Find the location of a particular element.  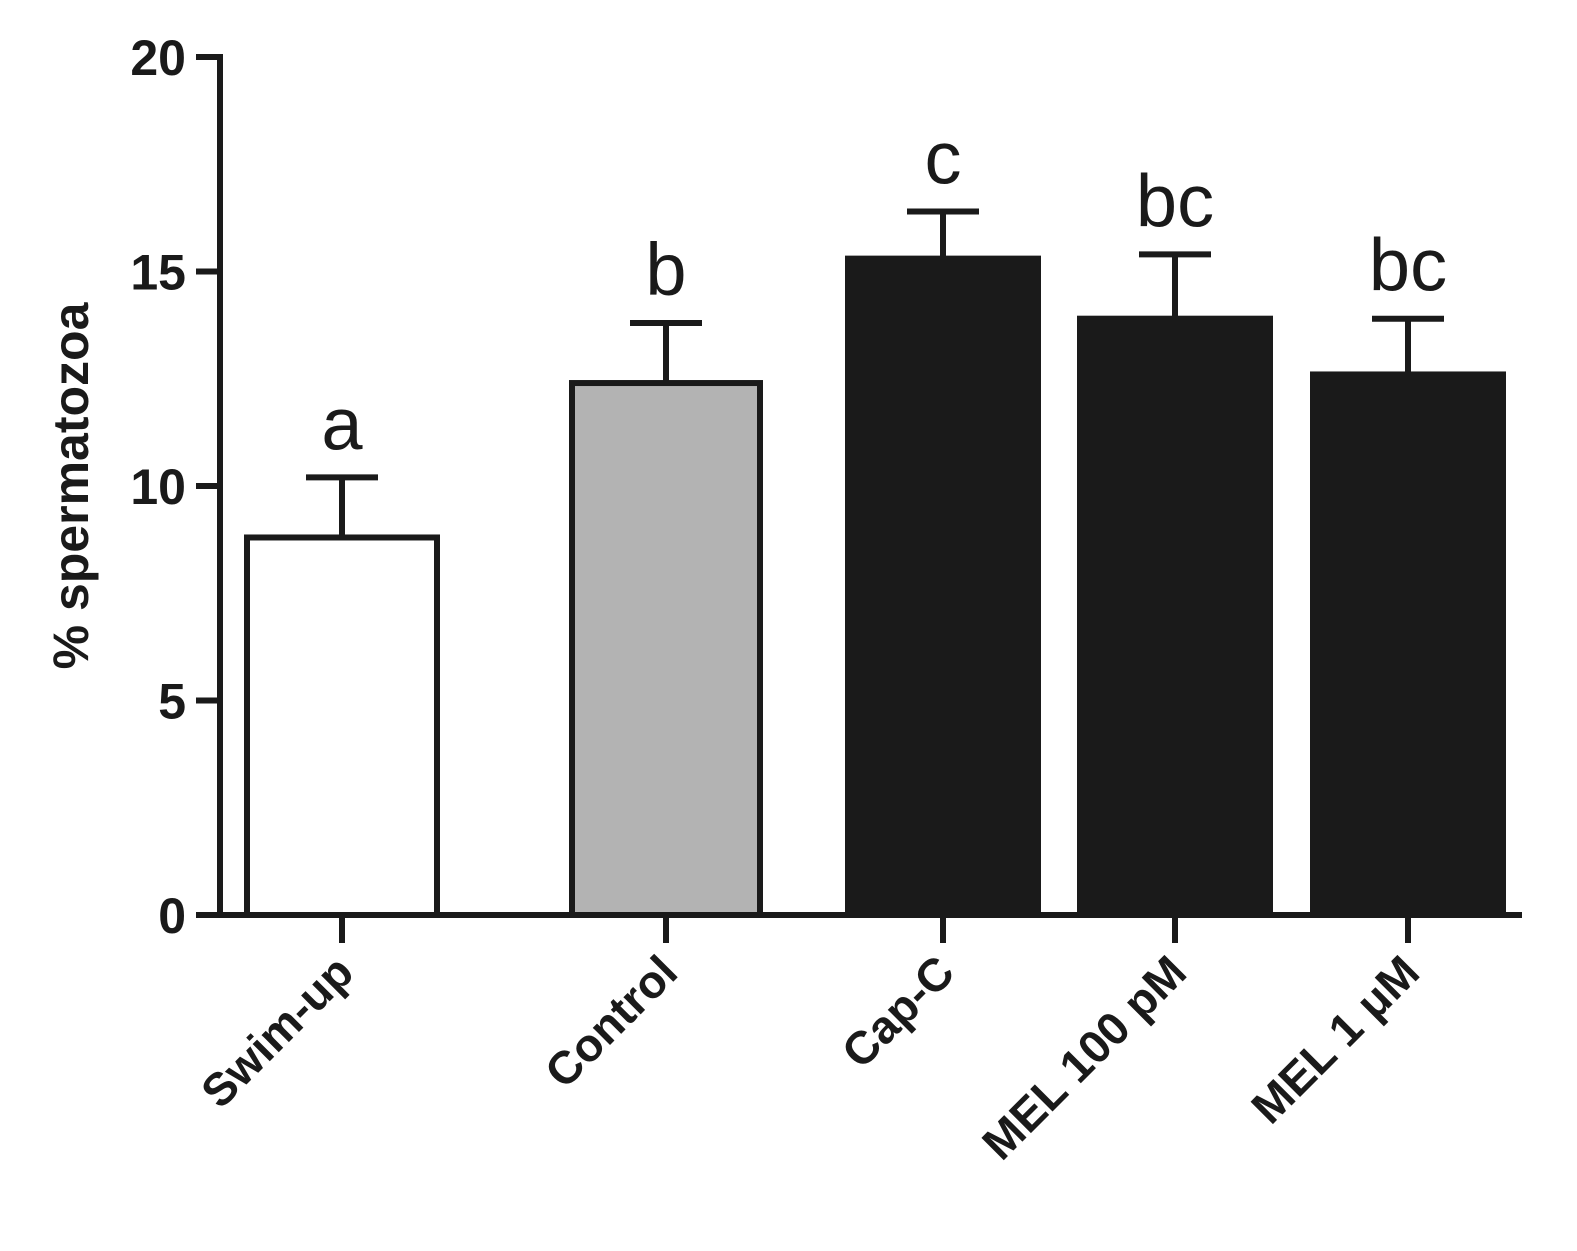

y-axis-title: % spermatozoa is located at coordinates (71, 485).